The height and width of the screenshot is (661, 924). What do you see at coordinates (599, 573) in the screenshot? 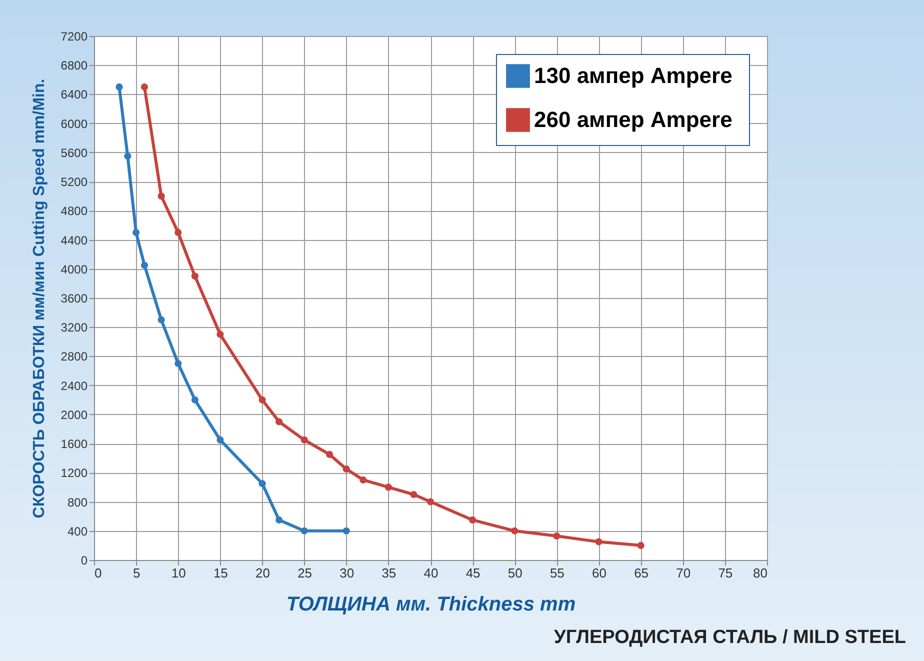
I see `x-tick-label: 60` at bounding box center [599, 573].